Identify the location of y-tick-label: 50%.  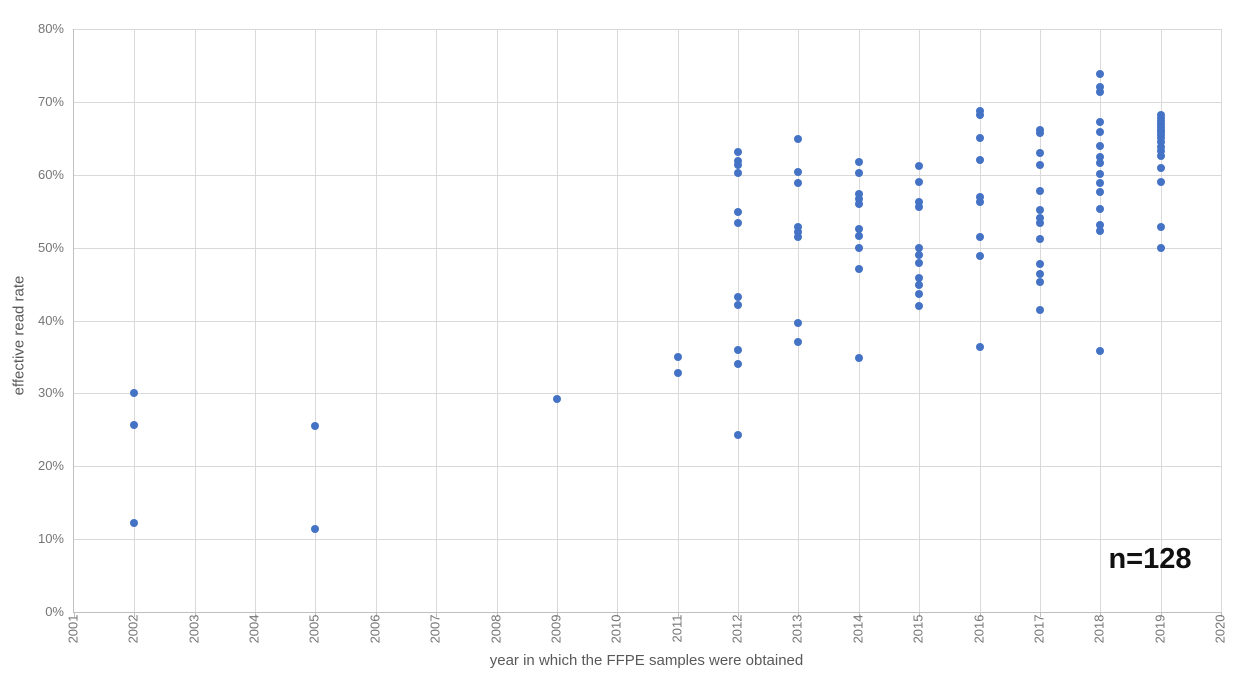
(50, 247).